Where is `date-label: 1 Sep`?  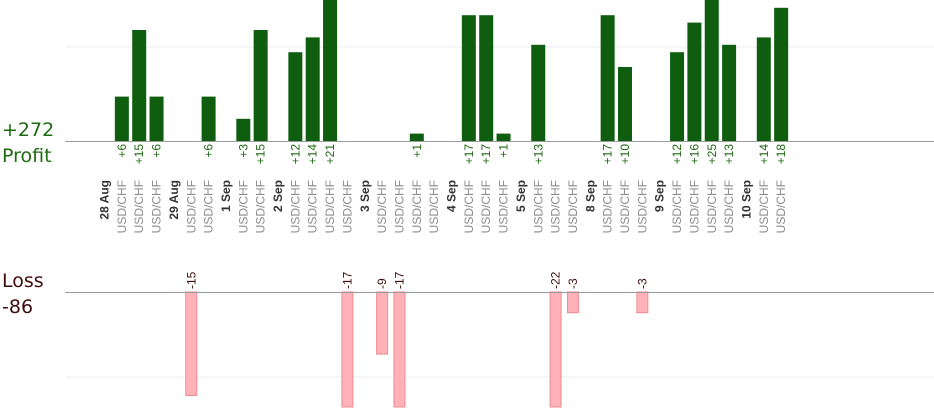
date-label: 1 Sep is located at coordinates (226, 196).